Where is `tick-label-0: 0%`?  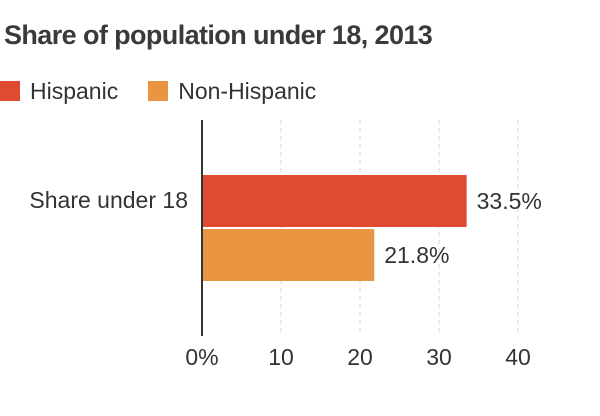 tick-label-0: 0% is located at coordinates (201, 357).